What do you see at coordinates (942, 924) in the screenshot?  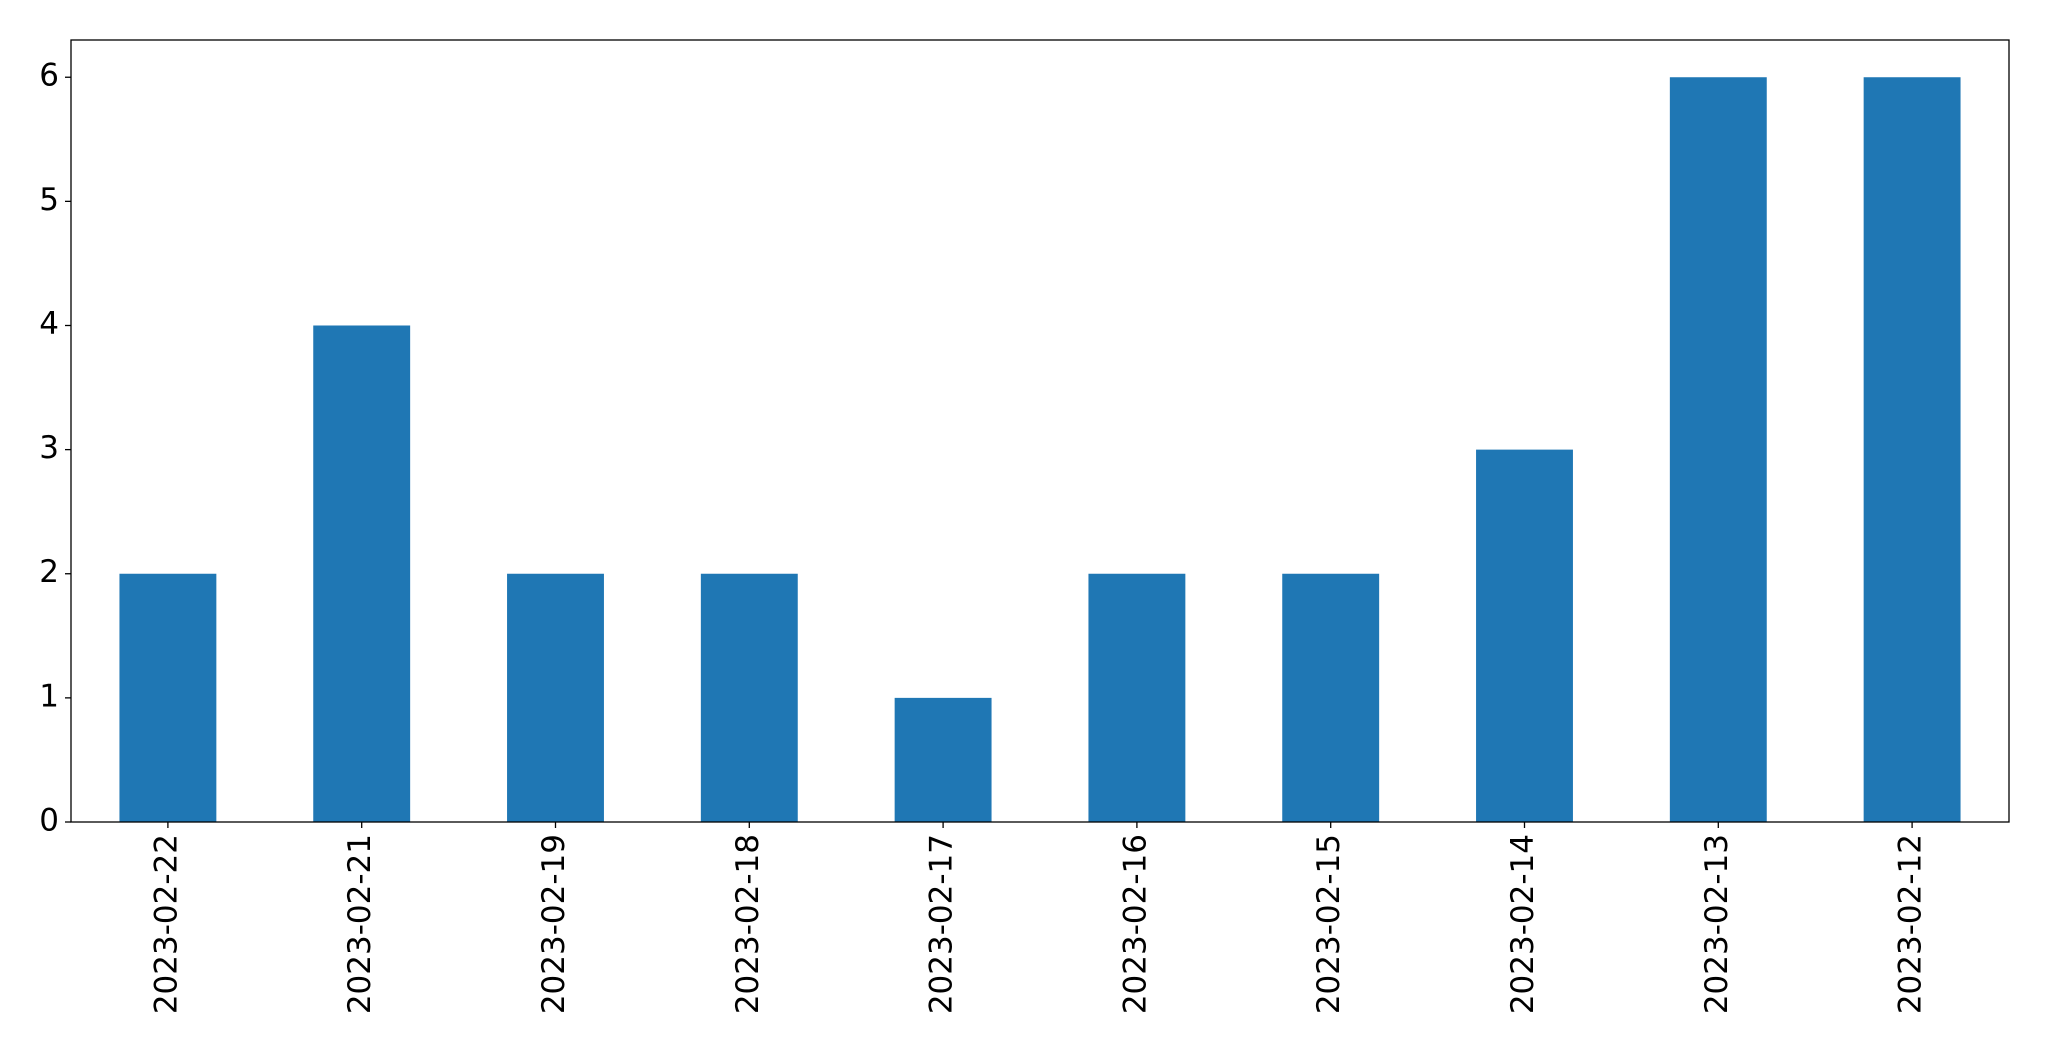 I see `x-tick-label: 2023-02-17` at bounding box center [942, 924].